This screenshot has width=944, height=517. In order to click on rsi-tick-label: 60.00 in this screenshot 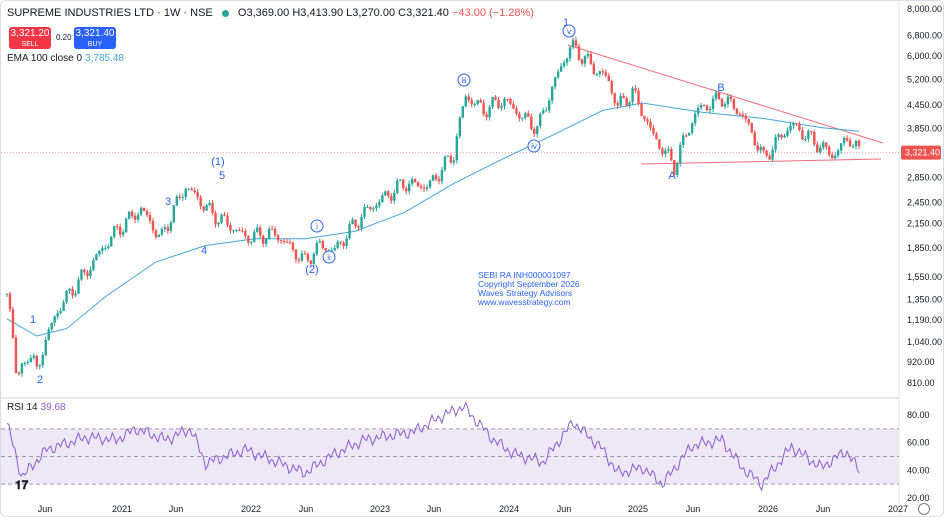, I will do `click(918, 443)`.